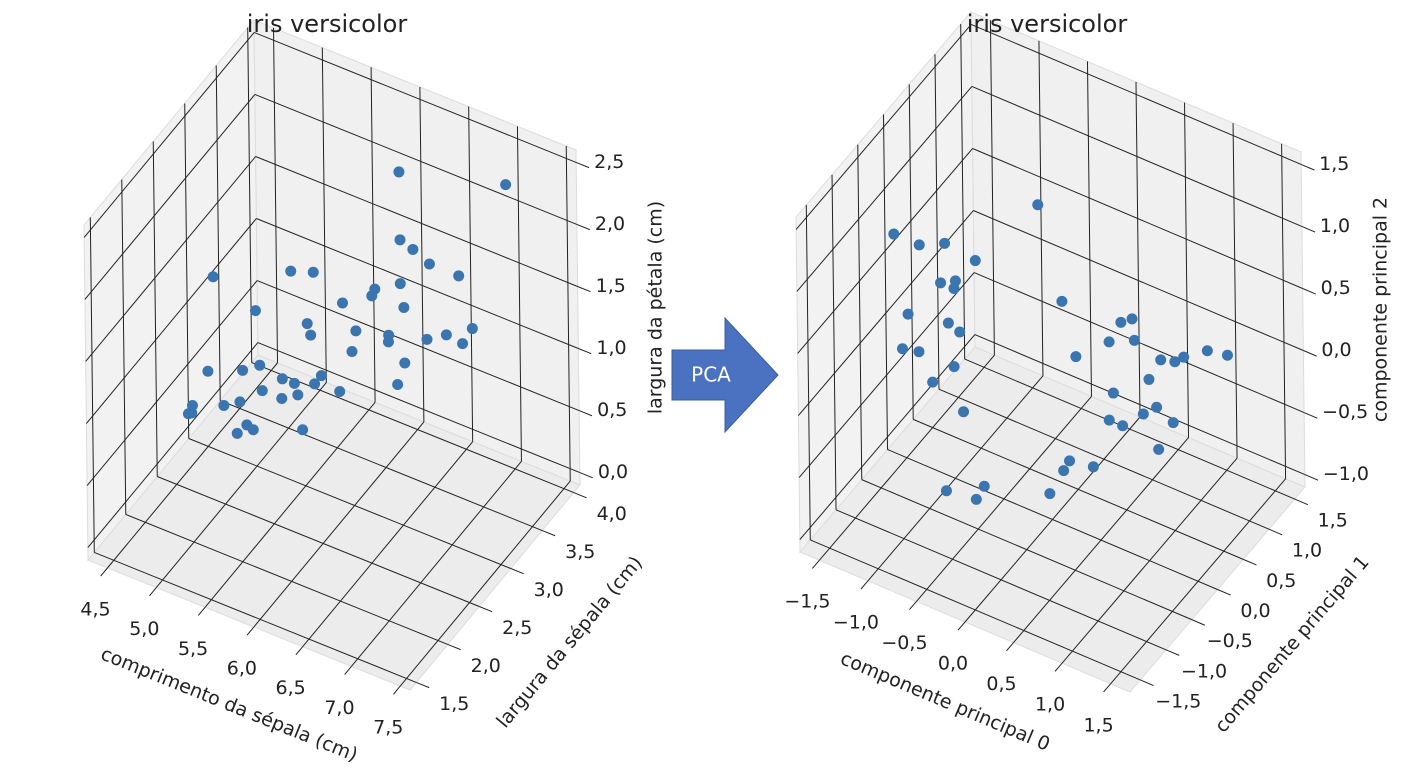 This screenshot has width=1408, height=768. Describe the element at coordinates (1178, 701) in the screenshot. I see `y-tick-label: −1,5` at that location.